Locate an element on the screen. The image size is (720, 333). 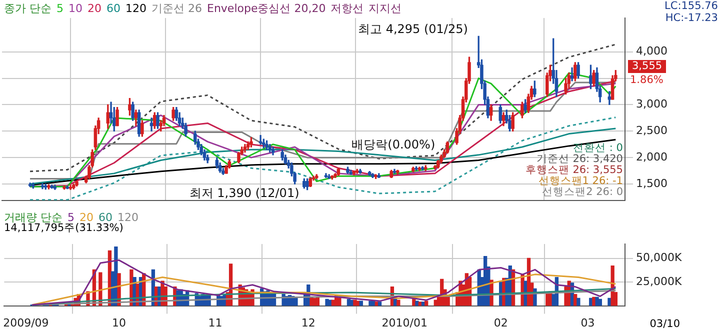
x-tick-label: 2010/01 is located at coordinates (405, 323).